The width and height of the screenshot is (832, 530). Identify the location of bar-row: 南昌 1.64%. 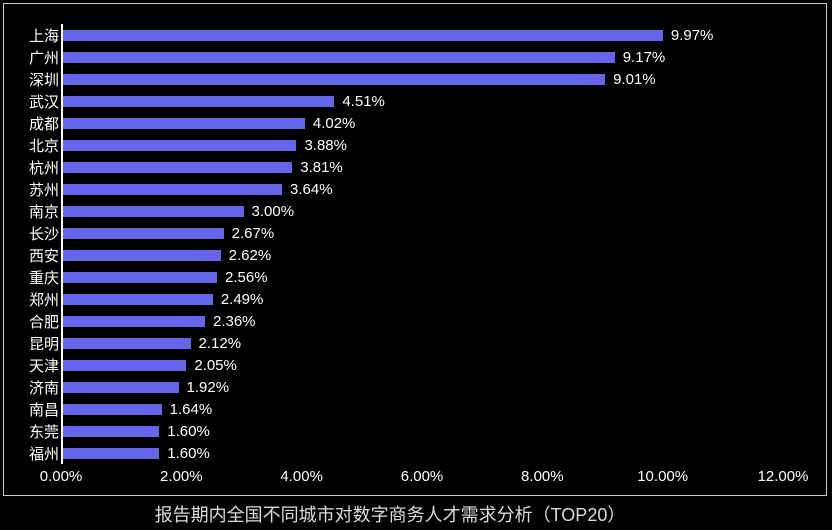
(419, 409).